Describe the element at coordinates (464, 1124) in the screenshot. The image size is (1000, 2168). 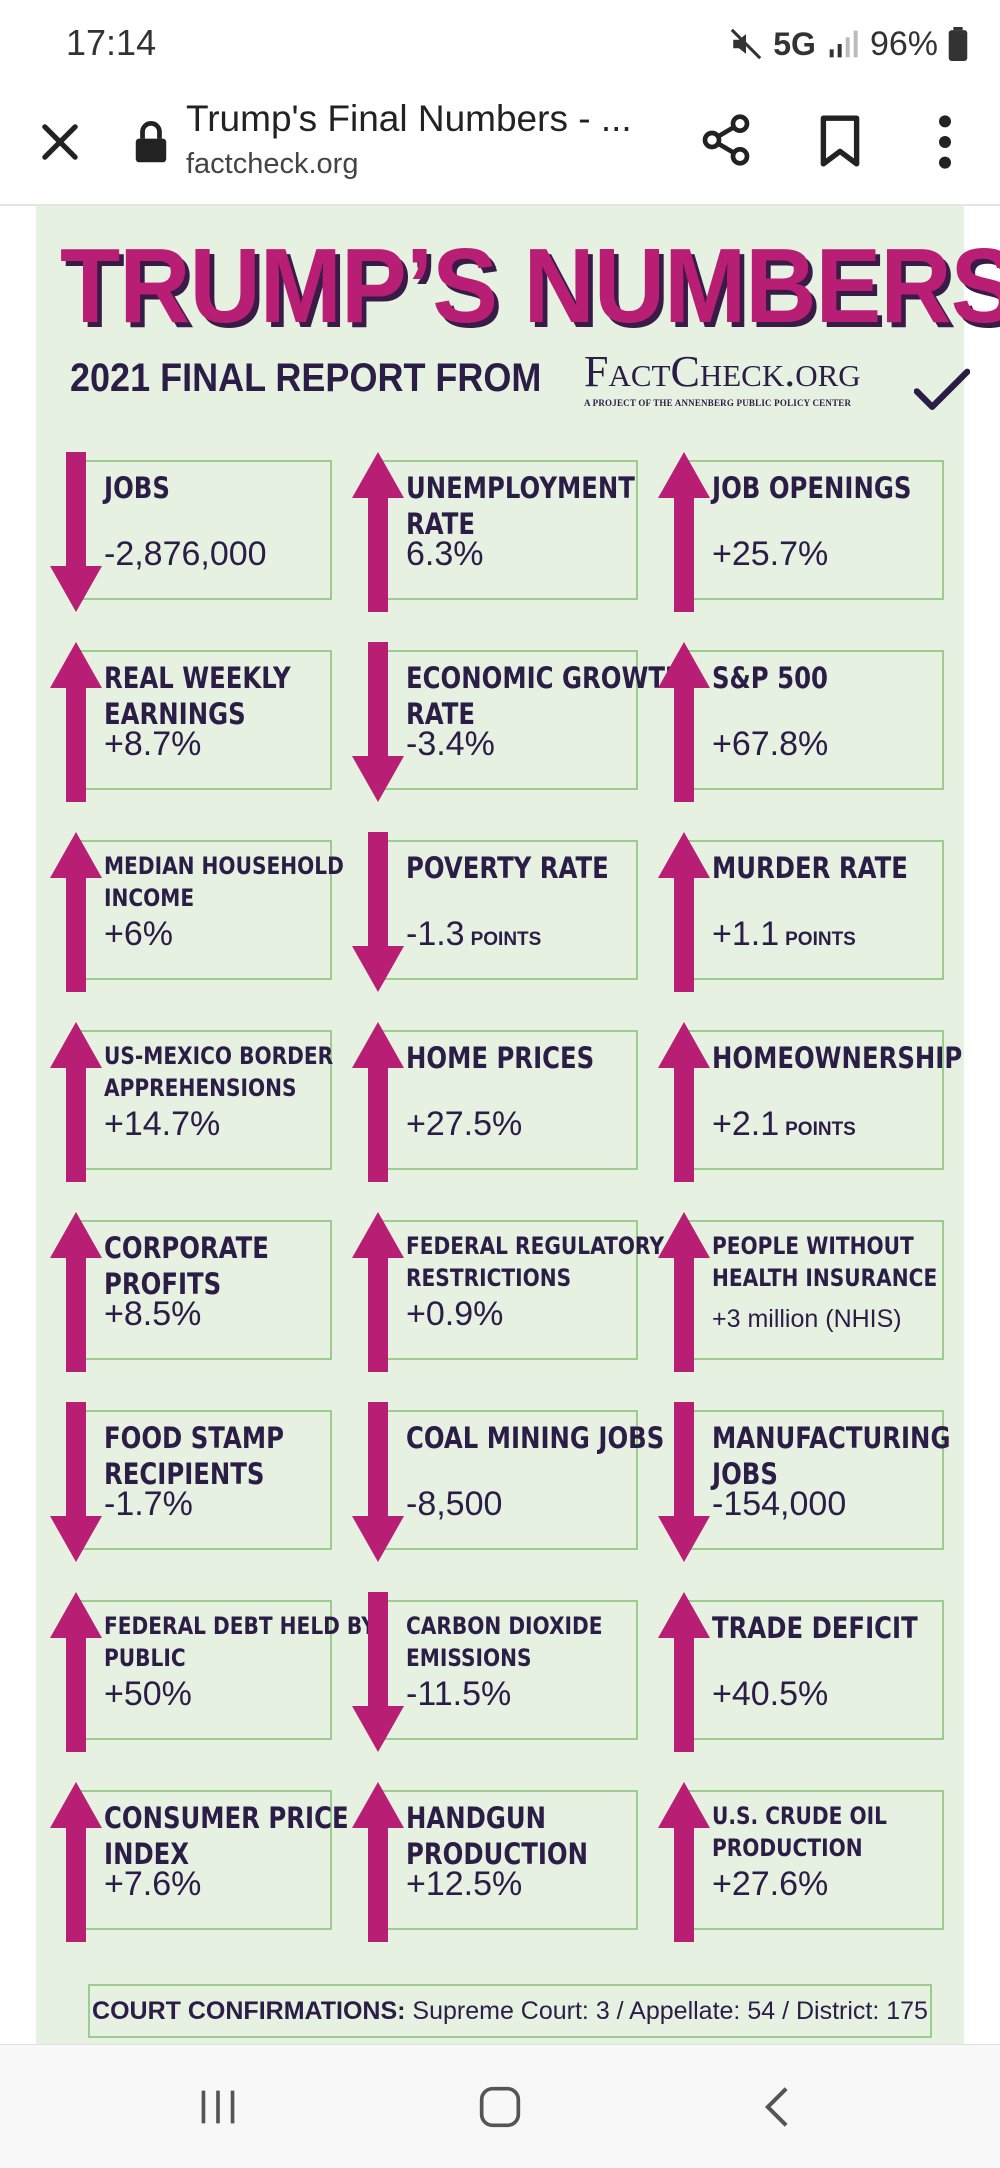
I see `stat-value: +27.5%` at that location.